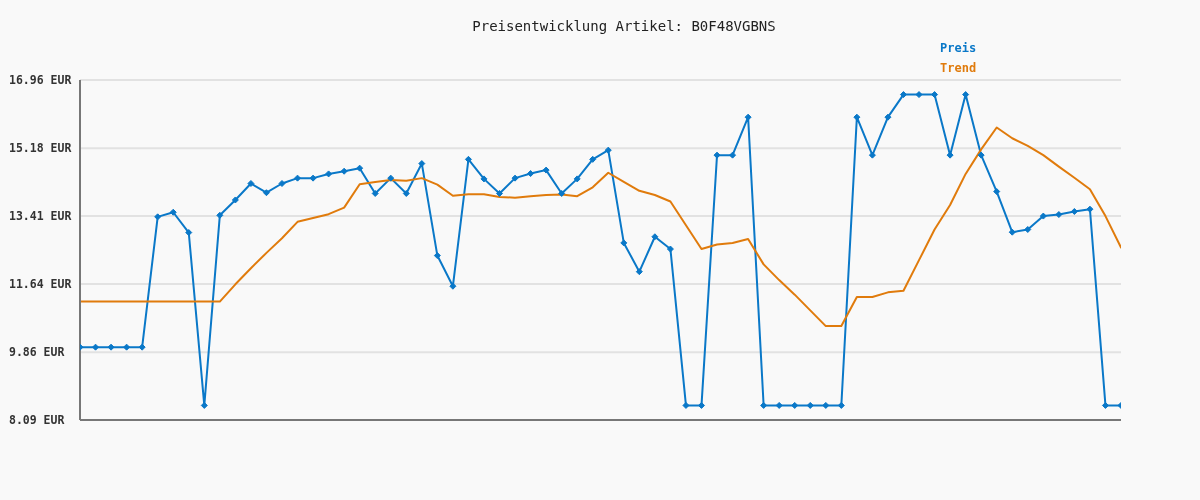 The width and height of the screenshot is (1200, 500). Describe the element at coordinates (37, 352) in the screenshot. I see `y-tick-label: 9.86 EUR` at that location.